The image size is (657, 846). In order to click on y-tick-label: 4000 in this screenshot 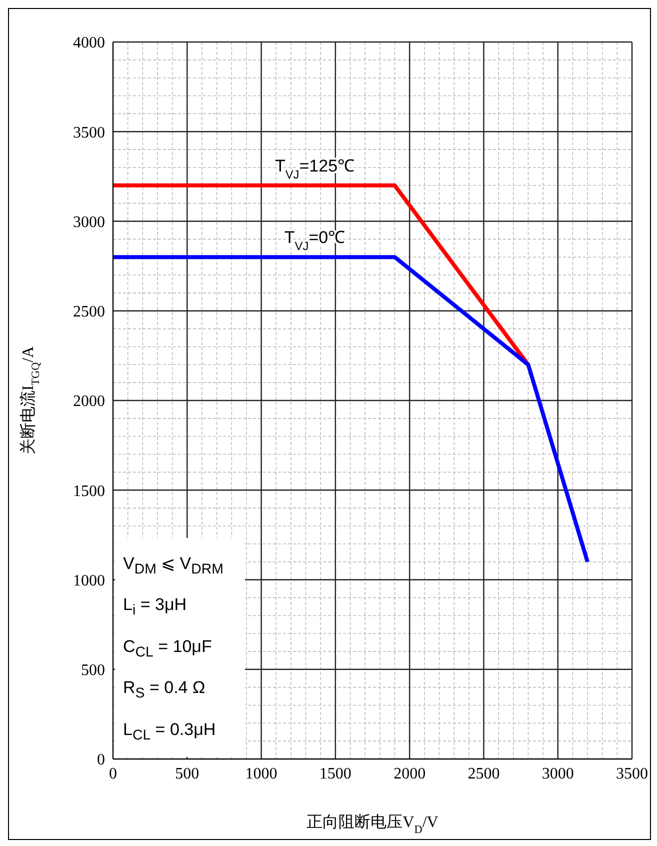, I will do `click(89, 43)`.